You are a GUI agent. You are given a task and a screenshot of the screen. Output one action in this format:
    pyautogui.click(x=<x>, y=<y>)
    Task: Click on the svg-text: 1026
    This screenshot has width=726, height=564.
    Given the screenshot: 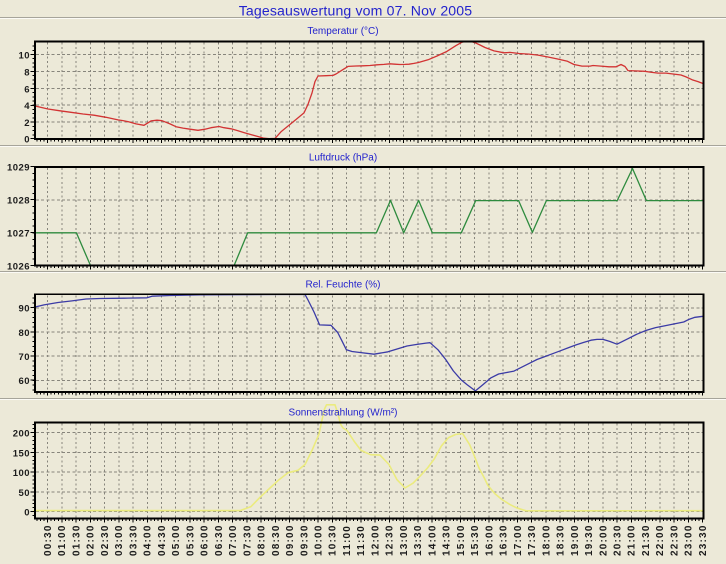 What is the action you would take?
    pyautogui.click(x=18, y=266)
    